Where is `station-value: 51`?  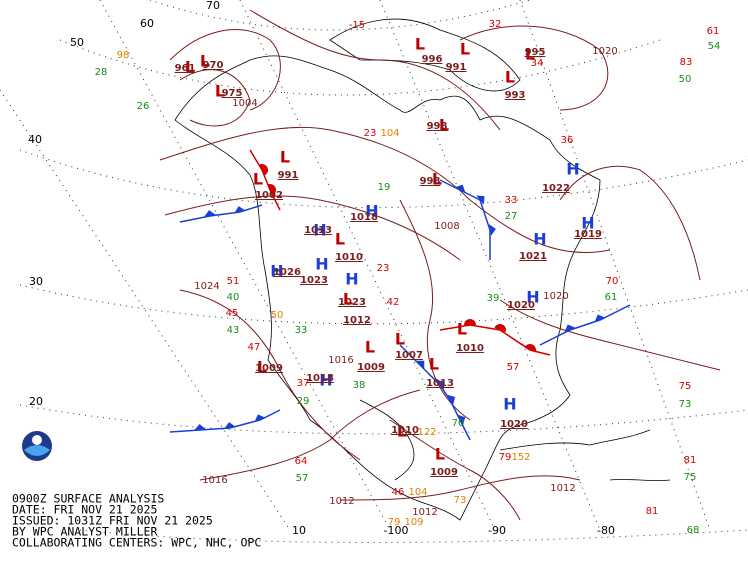 station-value: 51 is located at coordinates (233, 281).